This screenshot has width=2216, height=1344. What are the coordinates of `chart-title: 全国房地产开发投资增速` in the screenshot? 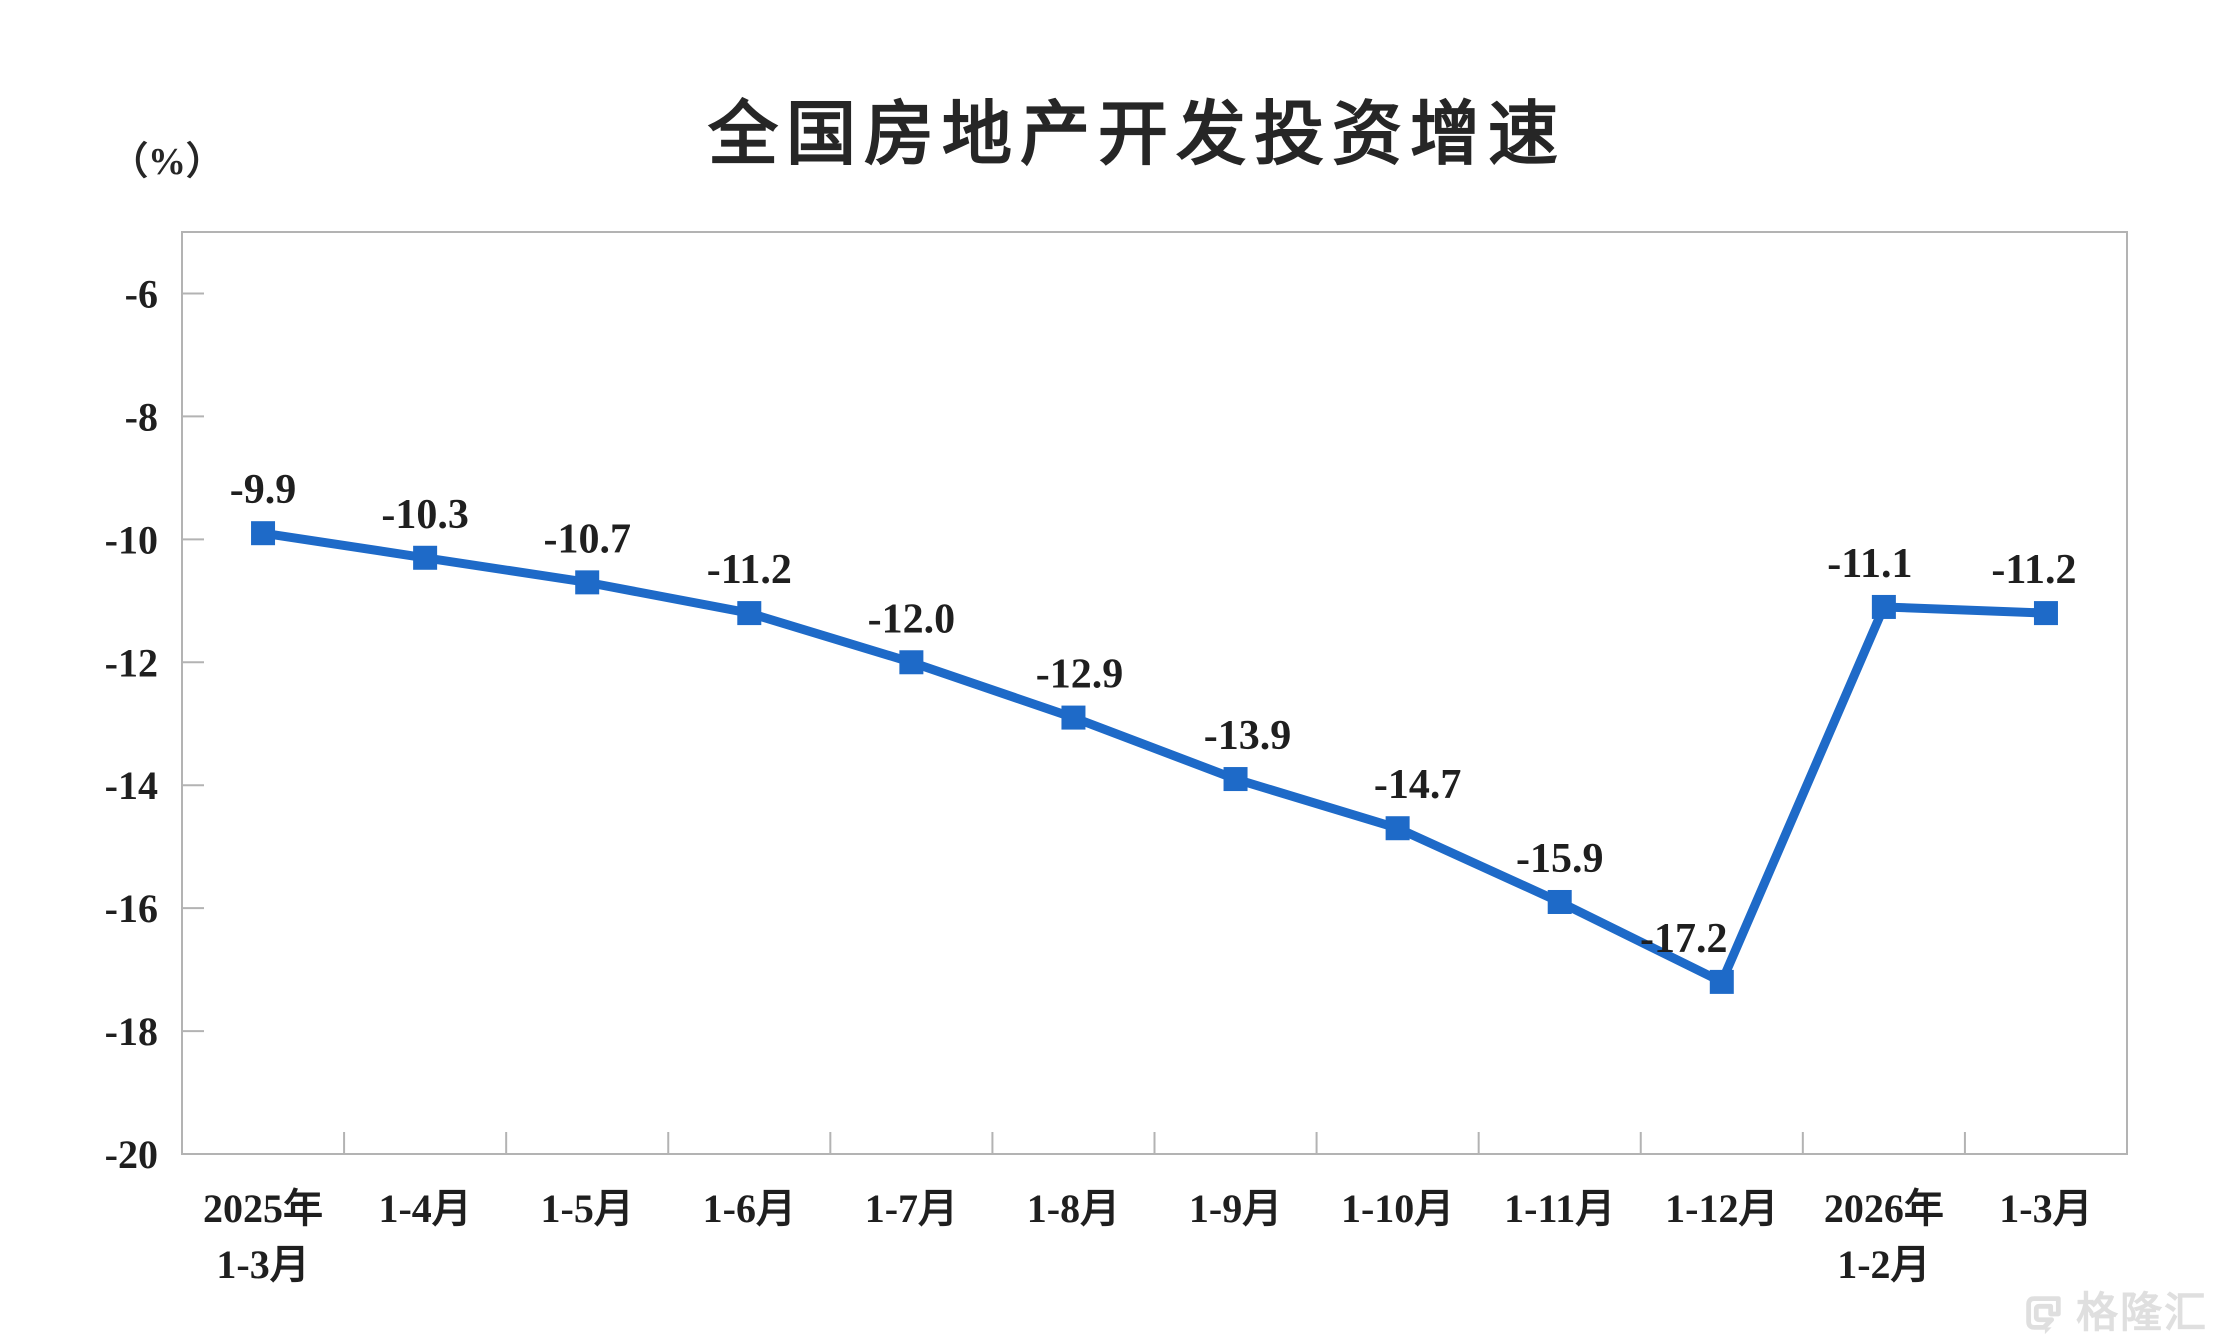 It's located at (1137, 134).